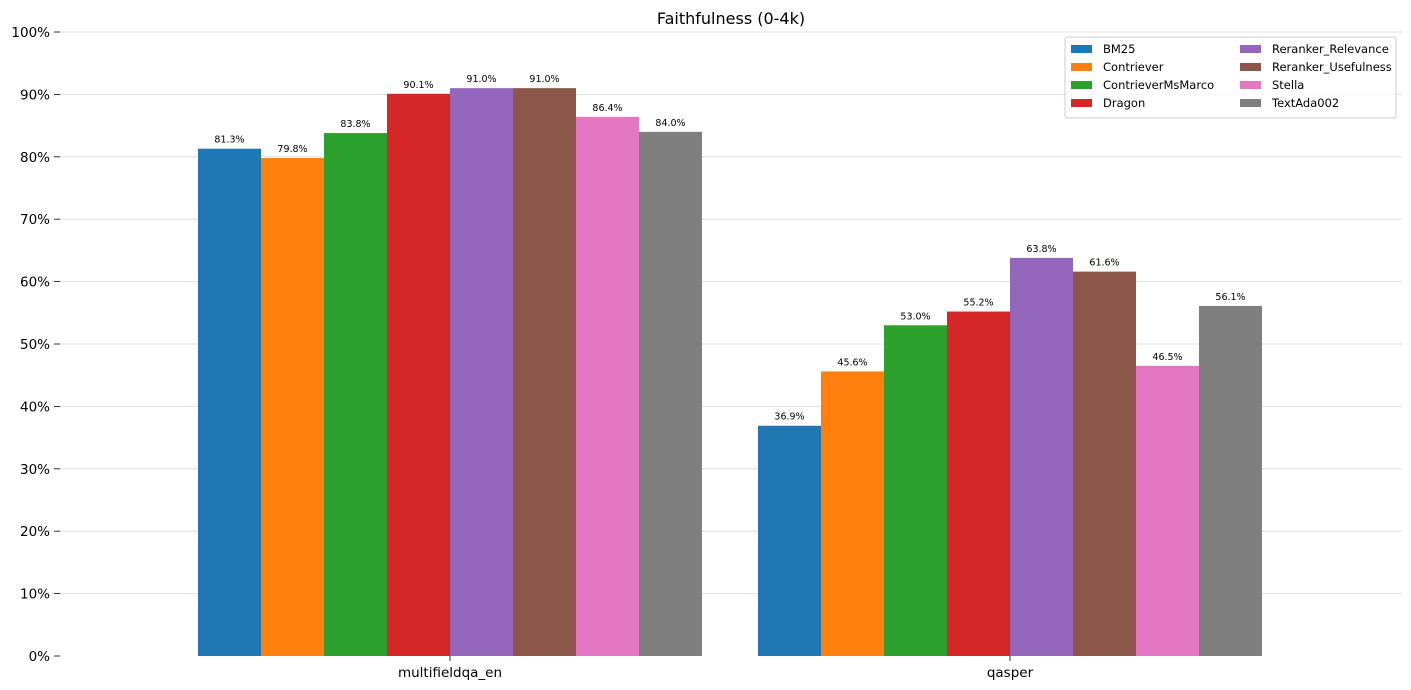 This screenshot has width=1411, height=690. I want to click on y-tick-label: 20%, so click(35, 532).